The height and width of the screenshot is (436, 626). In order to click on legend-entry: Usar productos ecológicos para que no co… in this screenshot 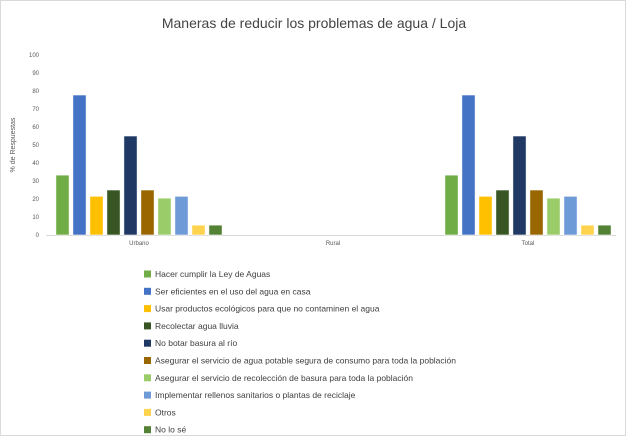, I will do `click(267, 309)`.